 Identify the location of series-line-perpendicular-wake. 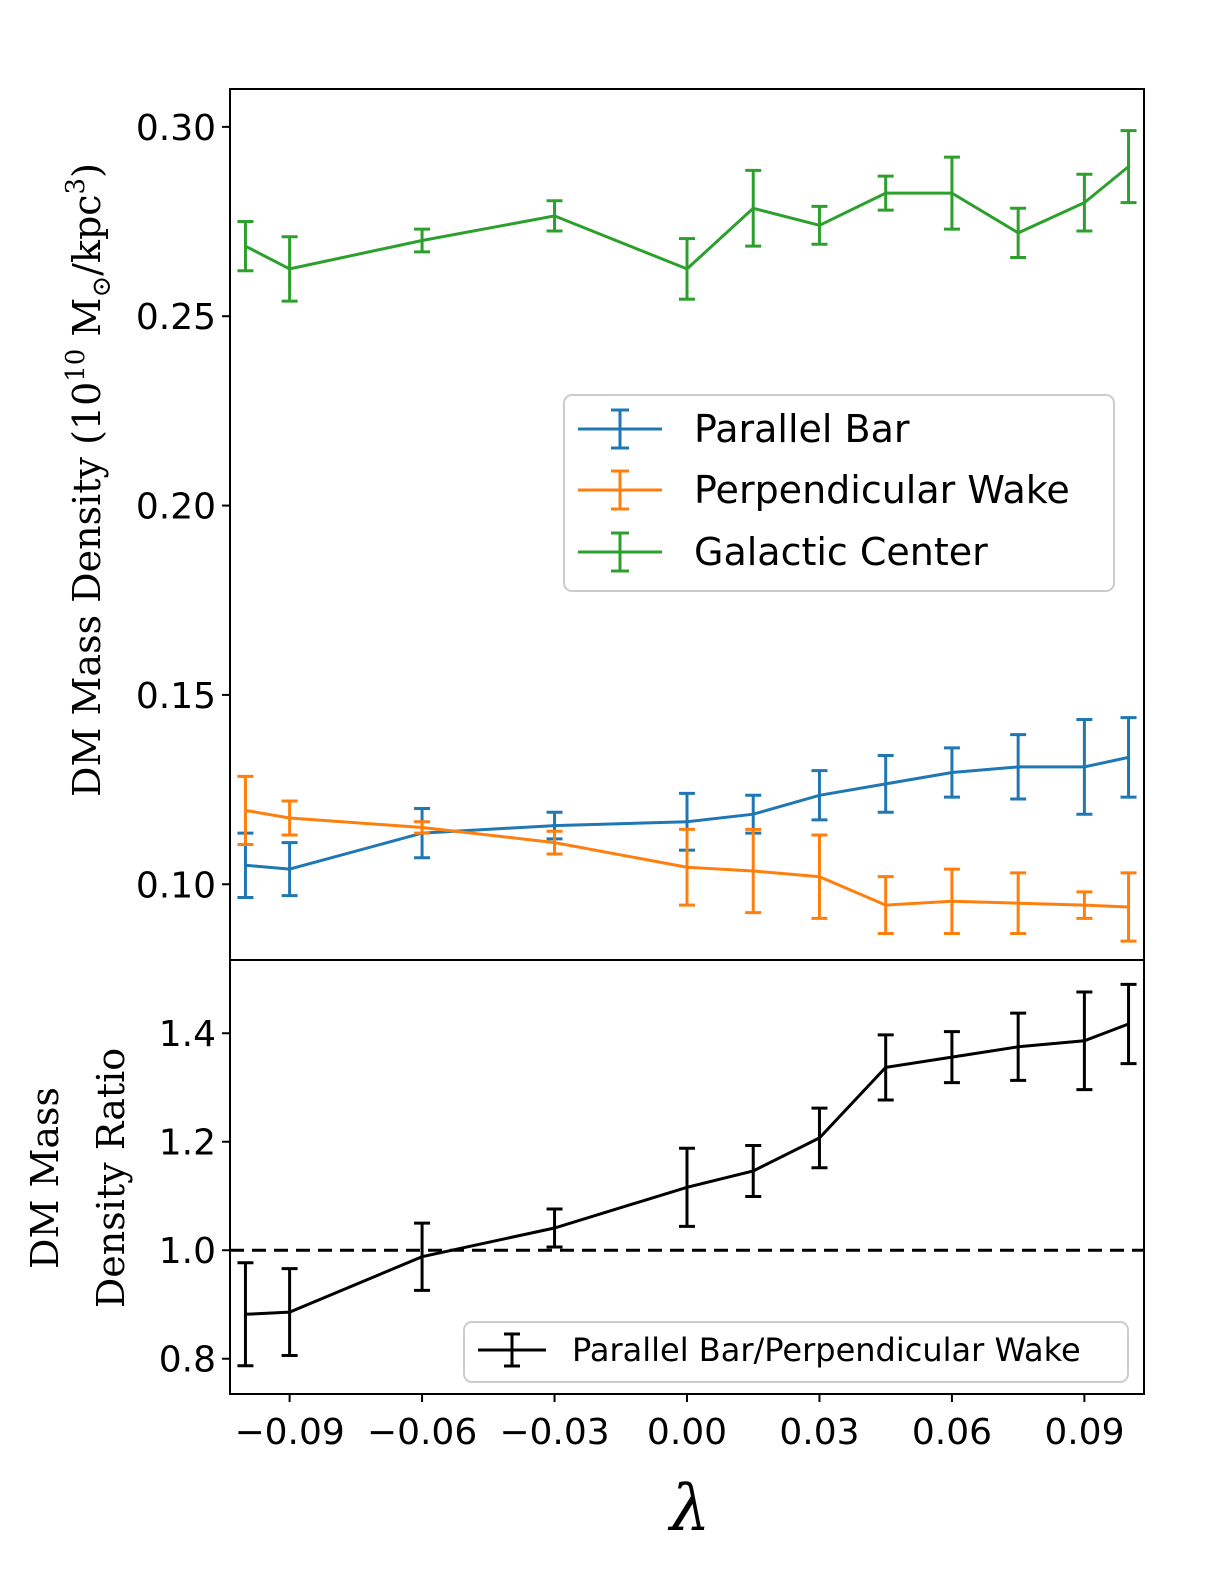
(687, 858).